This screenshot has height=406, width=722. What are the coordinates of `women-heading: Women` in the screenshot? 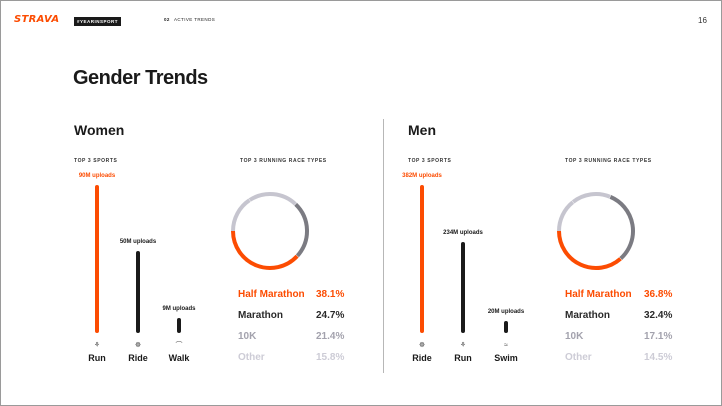 It's located at (99, 130).